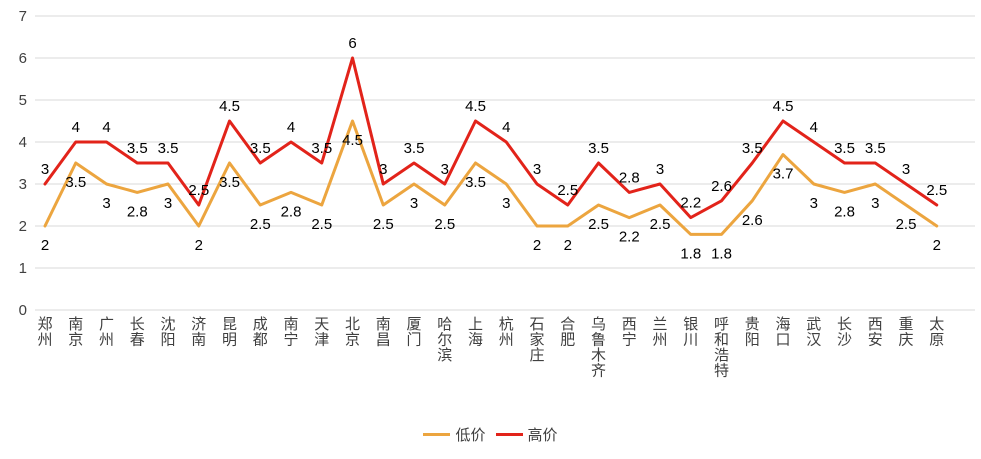  What do you see at coordinates (75, 340) in the screenshot?
I see `city-axis-label: 京` at bounding box center [75, 340].